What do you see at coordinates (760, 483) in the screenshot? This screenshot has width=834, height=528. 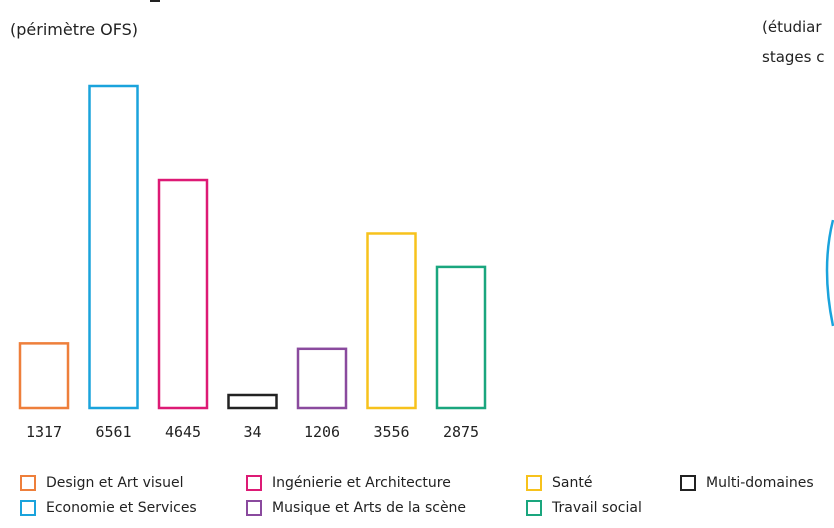 I see `legend-label-multi-domaines: Multi-domaines` at bounding box center [760, 483].